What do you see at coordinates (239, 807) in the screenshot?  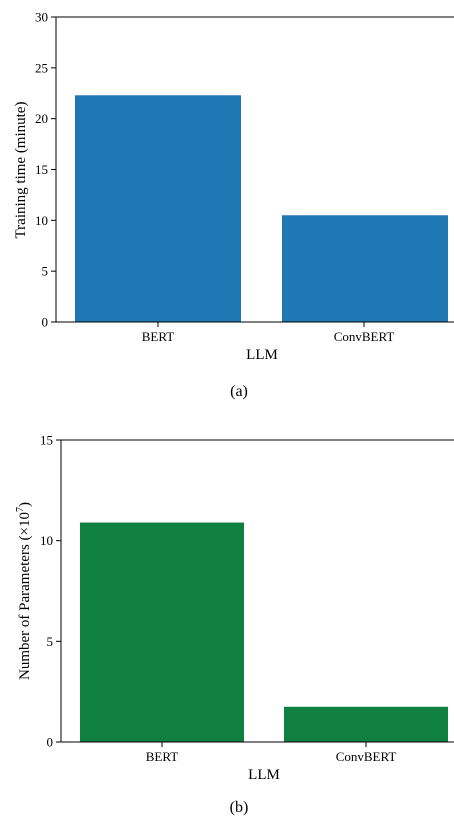 I see `caption-b: (b)` at bounding box center [239, 807].